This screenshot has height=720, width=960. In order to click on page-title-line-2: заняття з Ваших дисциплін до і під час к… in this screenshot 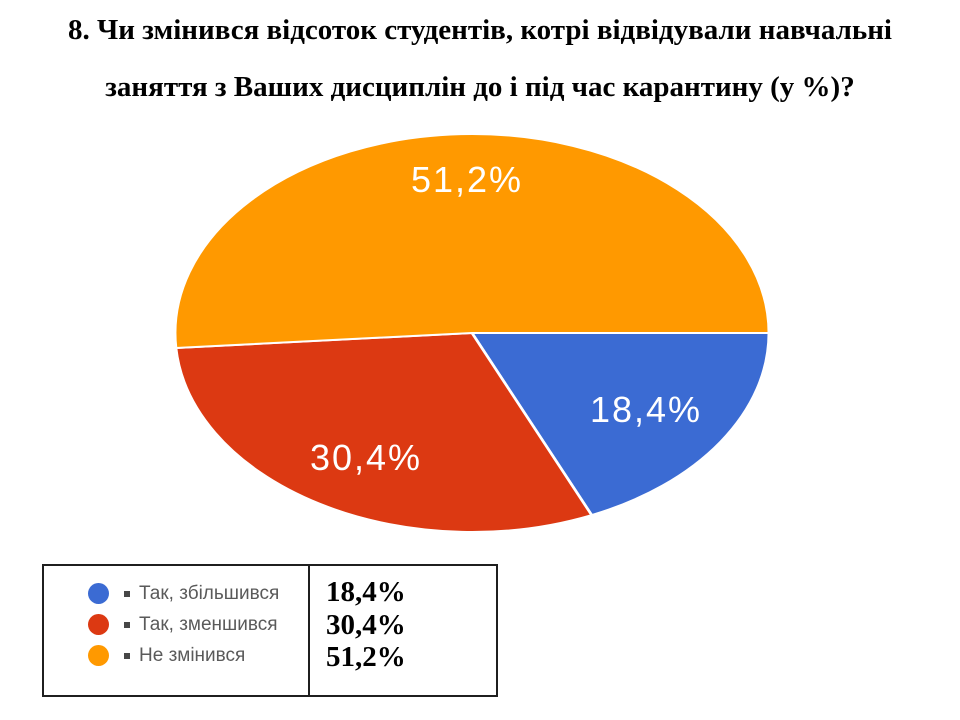, I will do `click(480, 87)`.